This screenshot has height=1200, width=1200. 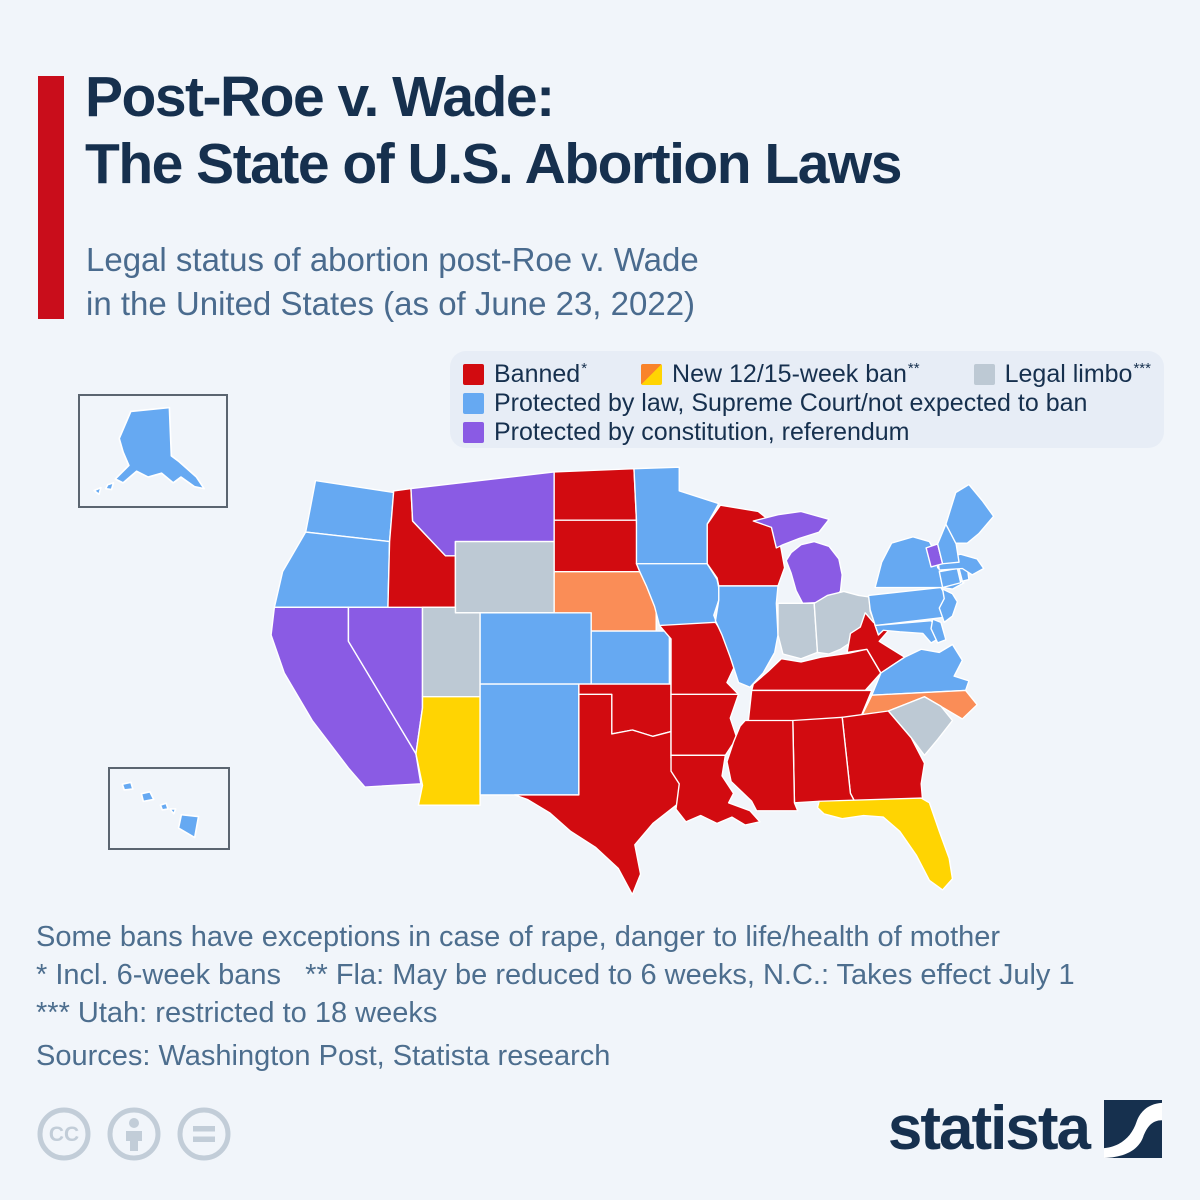 What do you see at coordinates (948, 606) in the screenshot?
I see `state-nj` at bounding box center [948, 606].